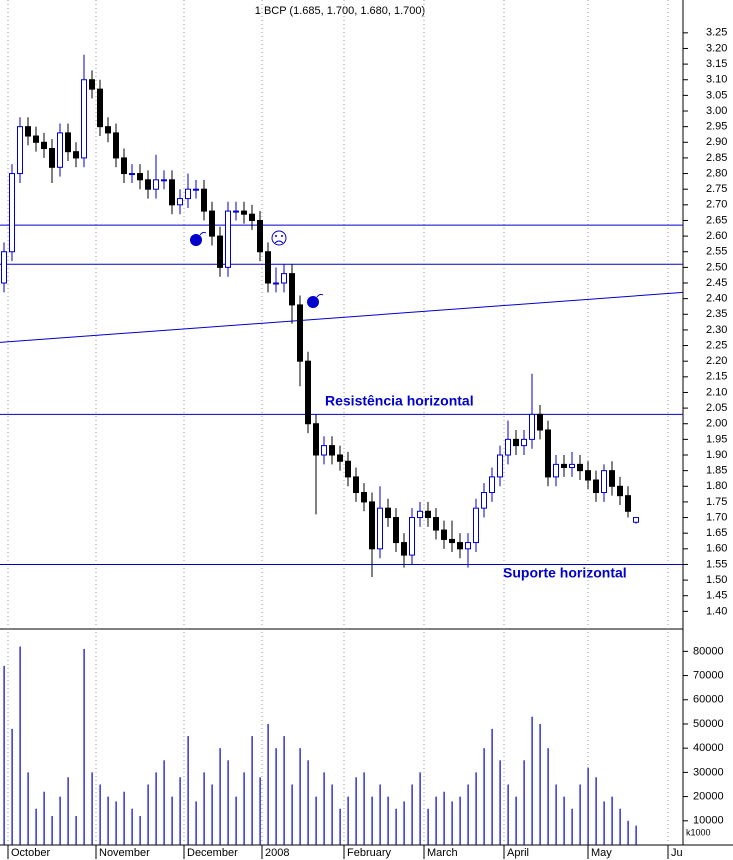 The height and width of the screenshot is (860, 733). What do you see at coordinates (716, 267) in the screenshot?
I see `y-tick-label: 2.50` at bounding box center [716, 267].